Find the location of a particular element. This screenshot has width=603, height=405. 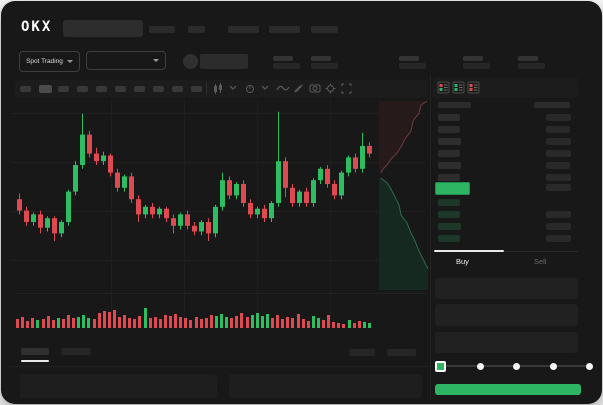

camera-icon is located at coordinates (316, 89).